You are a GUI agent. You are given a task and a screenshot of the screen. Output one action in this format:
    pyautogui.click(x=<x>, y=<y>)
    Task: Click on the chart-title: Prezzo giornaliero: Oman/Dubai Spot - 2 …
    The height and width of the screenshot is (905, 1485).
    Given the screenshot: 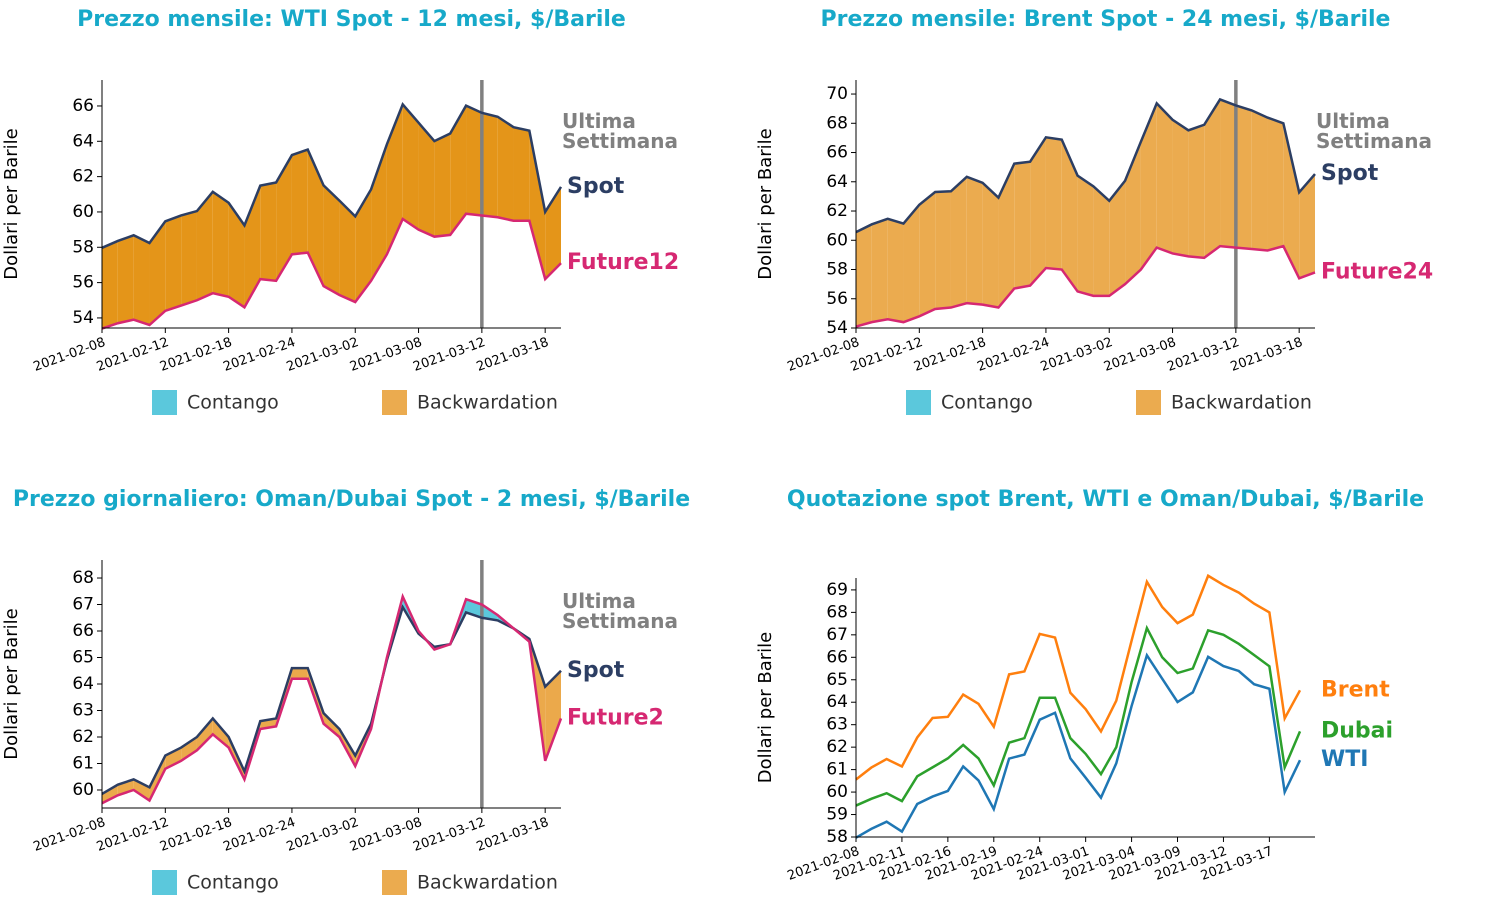 What is the action you would take?
    pyautogui.click(x=351, y=499)
    